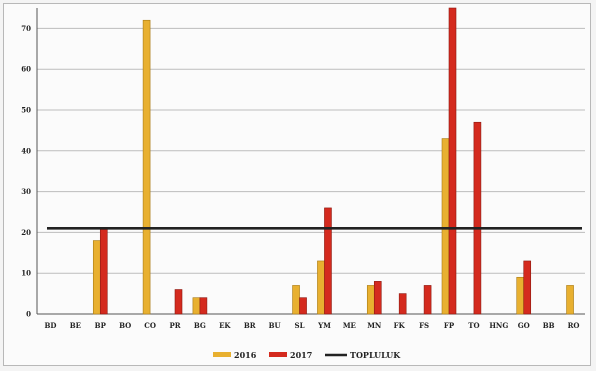 The width and height of the screenshot is (596, 371). I want to click on bar-2016-YM, so click(321, 287).